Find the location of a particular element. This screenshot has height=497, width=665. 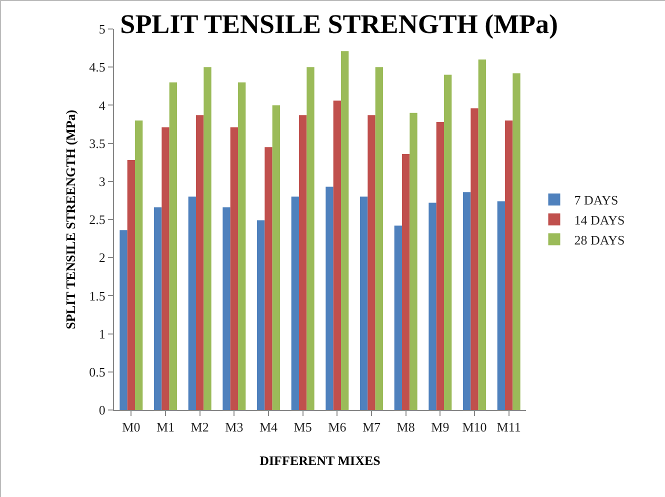

x-tick-label: M6 is located at coordinates (337, 427).